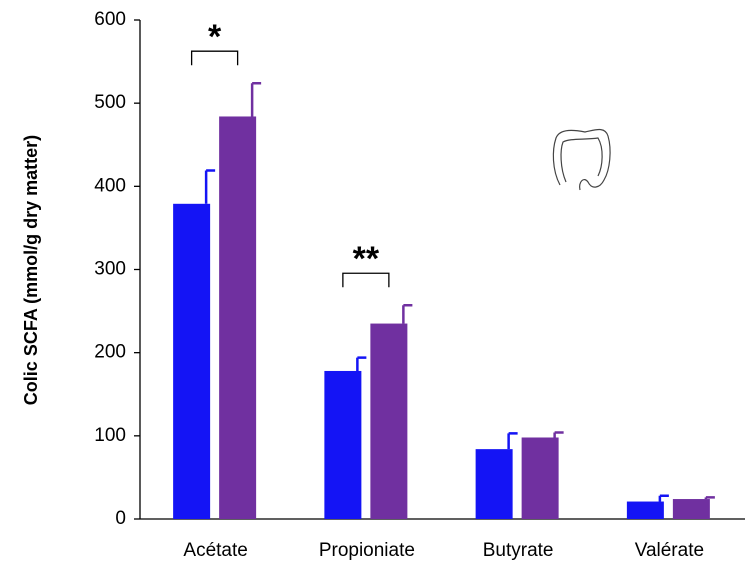  I want to click on y-tick-label: 400, so click(110, 185).